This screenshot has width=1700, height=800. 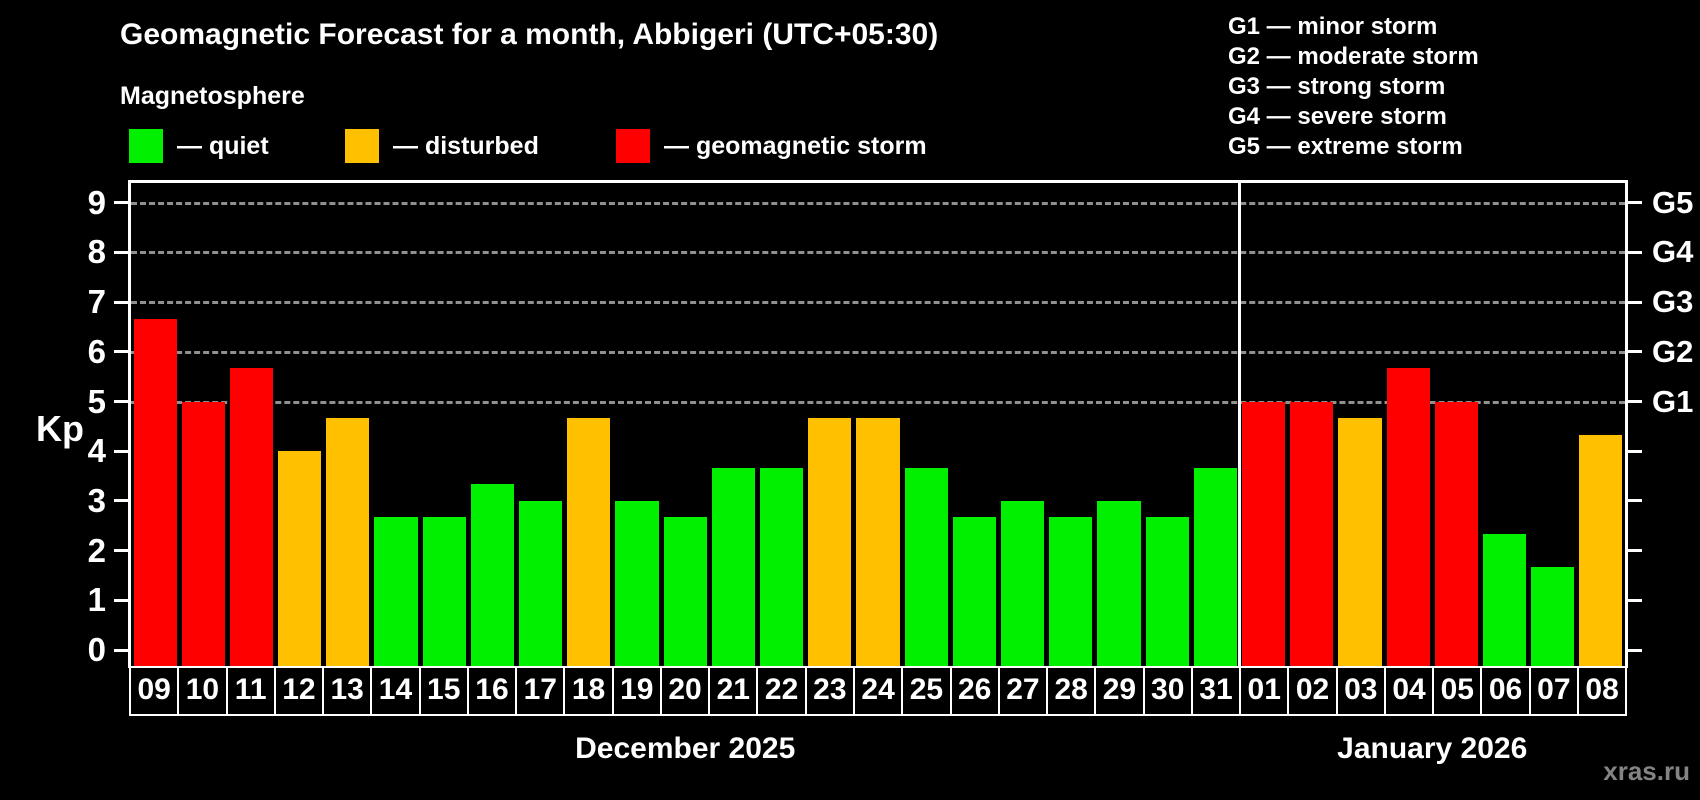 What do you see at coordinates (96, 202) in the screenshot?
I see `y-tick-label-9: 9` at bounding box center [96, 202].